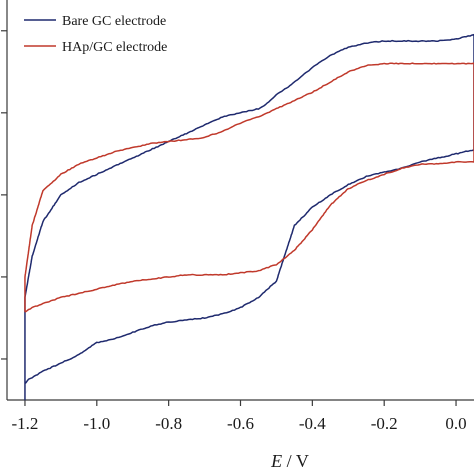 This screenshot has height=474, width=474. What do you see at coordinates (95, 34) in the screenshot?
I see `legend: Bare GC electrode HAp/GC electrode` at bounding box center [95, 34].